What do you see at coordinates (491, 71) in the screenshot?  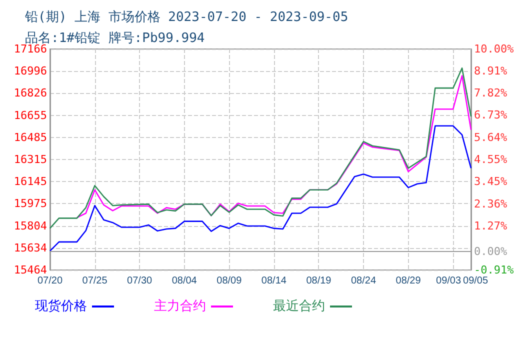 I see `y2-tick-label: 8.91%` at bounding box center [491, 71].